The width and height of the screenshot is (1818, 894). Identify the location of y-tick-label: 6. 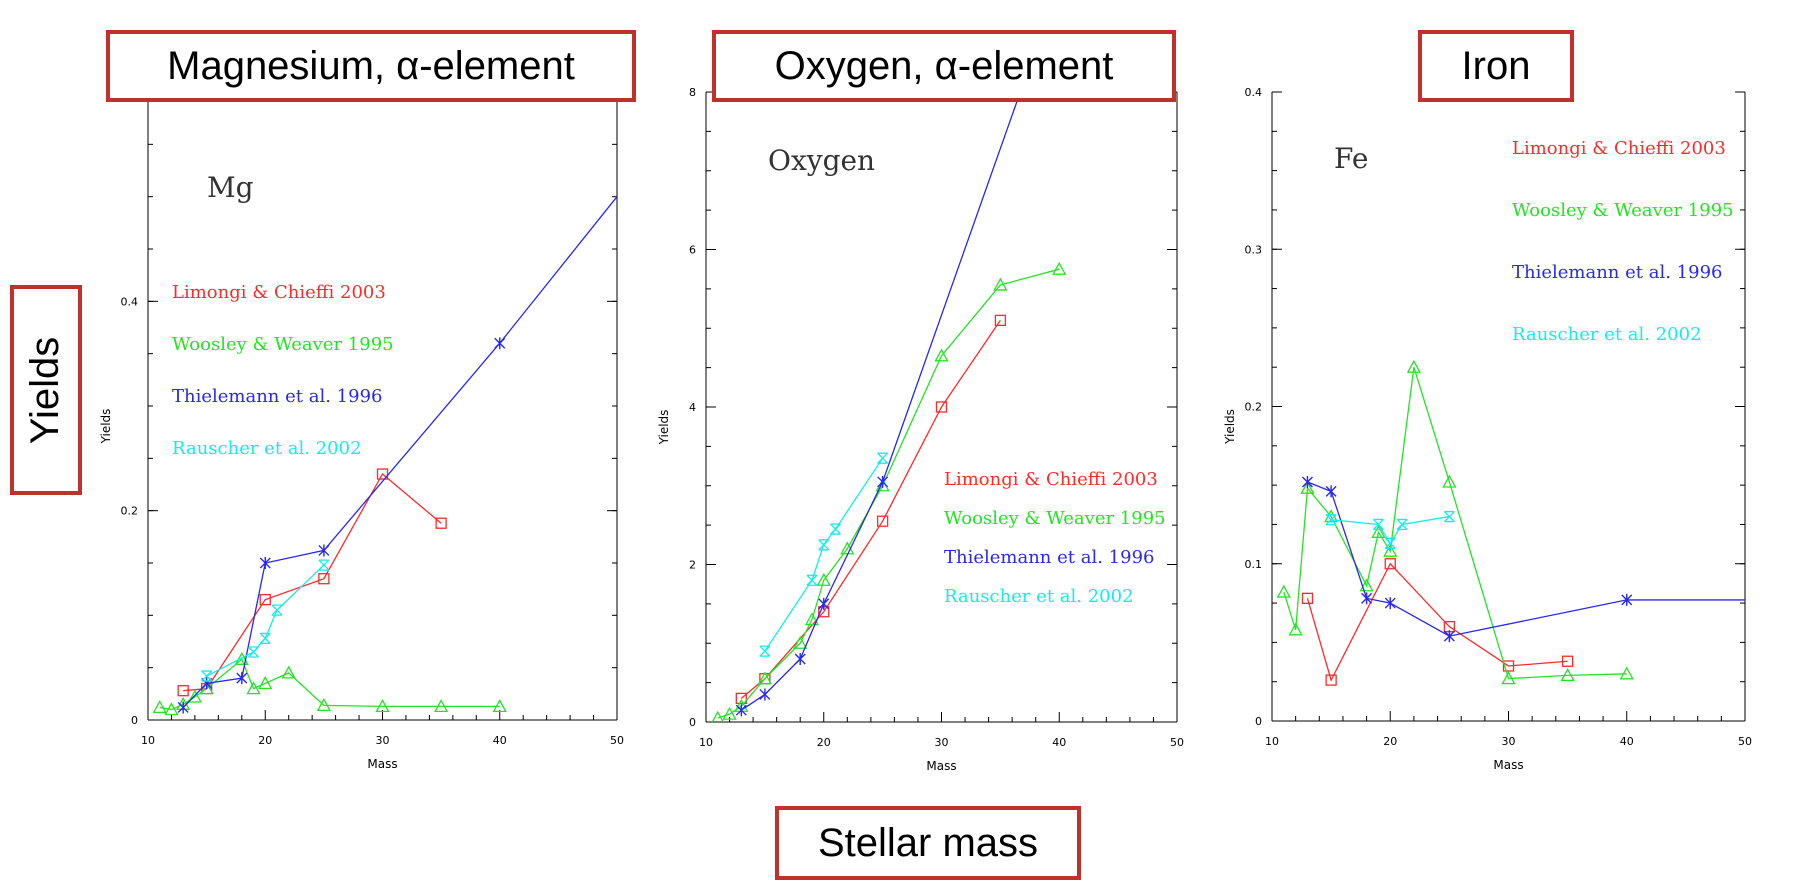
(692, 250).